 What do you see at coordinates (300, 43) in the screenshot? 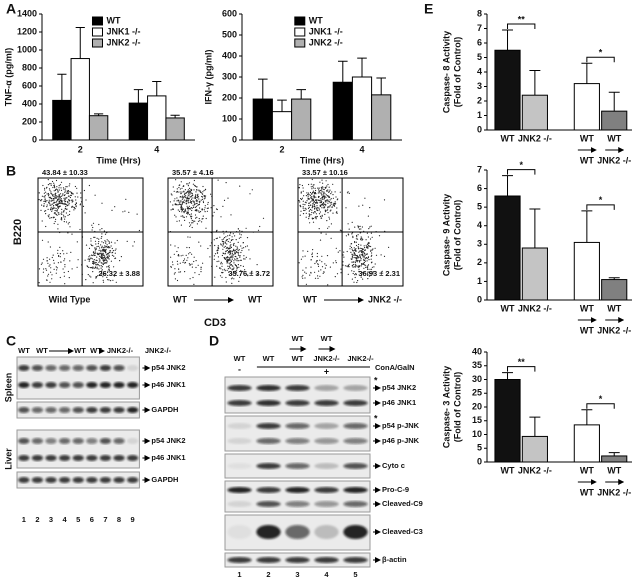
I see `legend-swatch` at bounding box center [300, 43].